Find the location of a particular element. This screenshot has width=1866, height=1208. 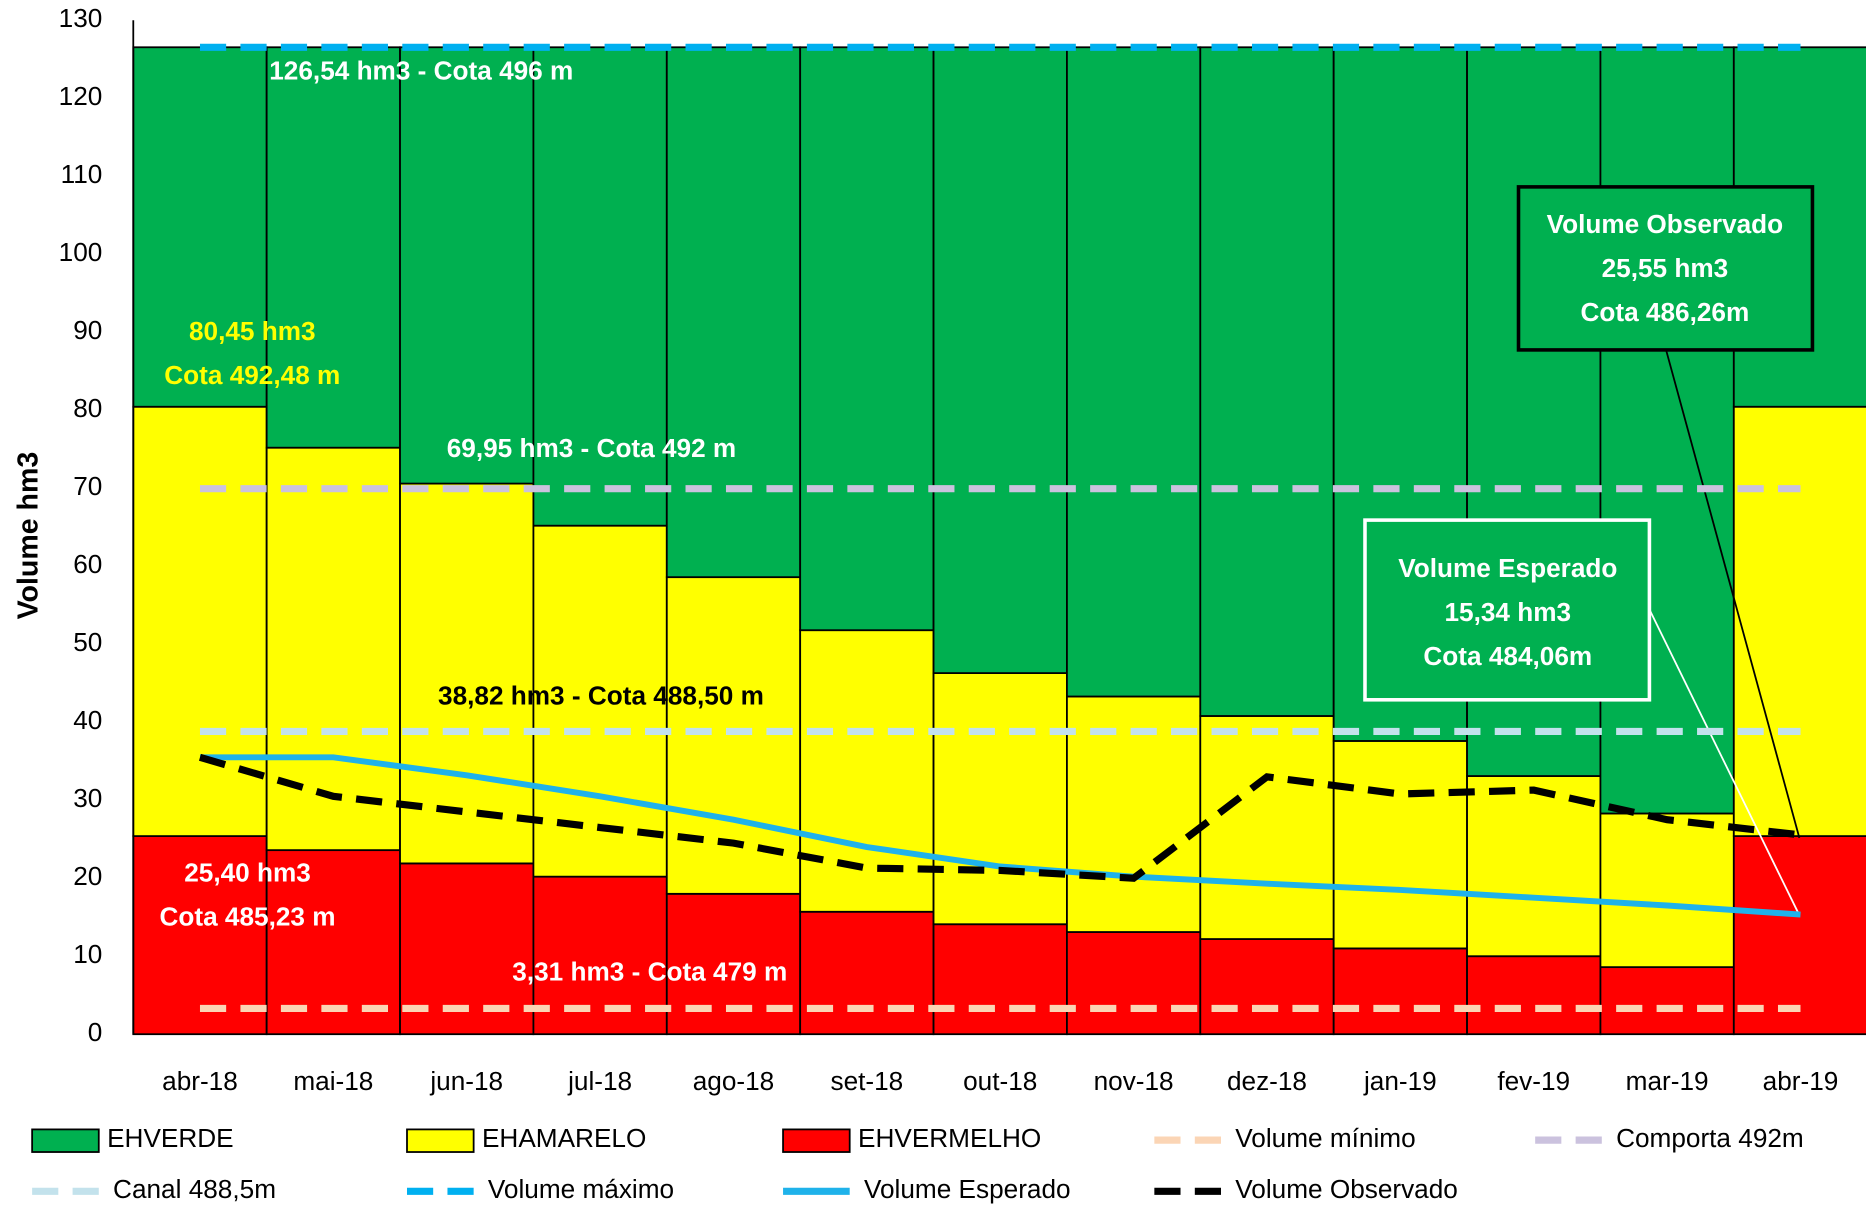

annotation: 126,54 hm3 - Cota 496 m is located at coordinates (421, 71).